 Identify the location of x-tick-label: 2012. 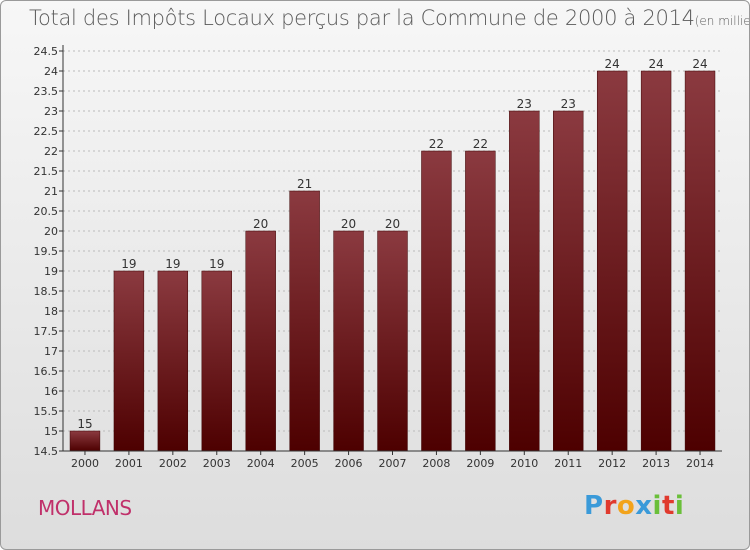
(612, 463).